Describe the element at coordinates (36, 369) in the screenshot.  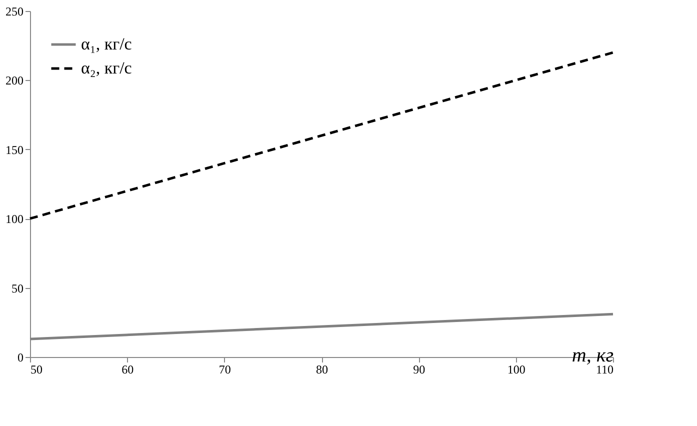
I see `x-tick-label: 50` at that location.